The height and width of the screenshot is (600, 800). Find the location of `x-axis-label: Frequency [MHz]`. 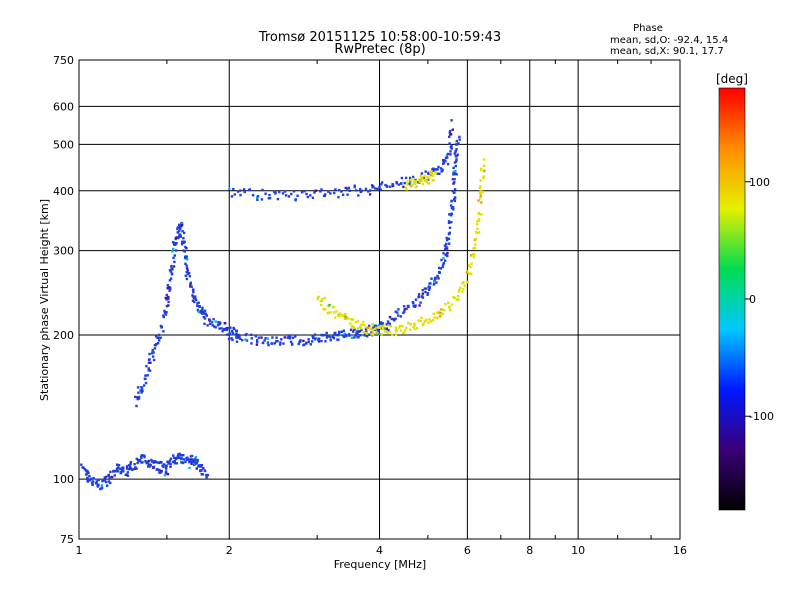

x-axis-label: Frequency [MHz] is located at coordinates (380, 564).